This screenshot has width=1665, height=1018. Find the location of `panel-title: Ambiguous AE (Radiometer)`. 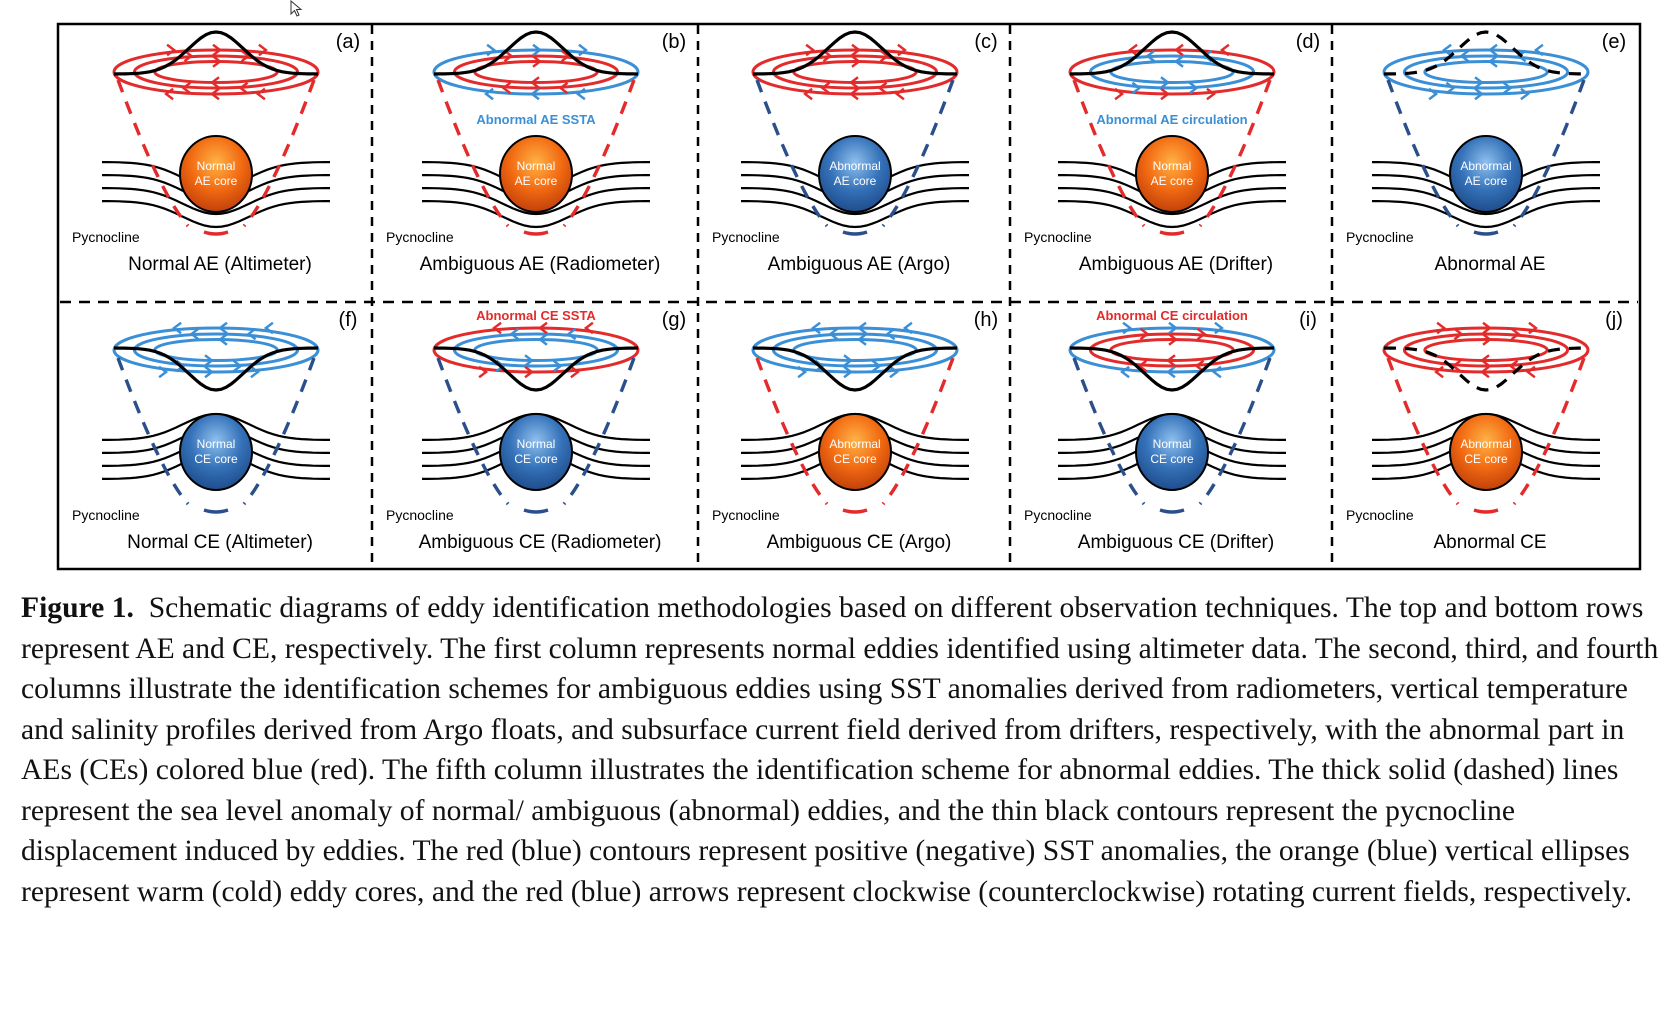

panel-title: Ambiguous AE (Radiometer) is located at coordinates (540, 264).